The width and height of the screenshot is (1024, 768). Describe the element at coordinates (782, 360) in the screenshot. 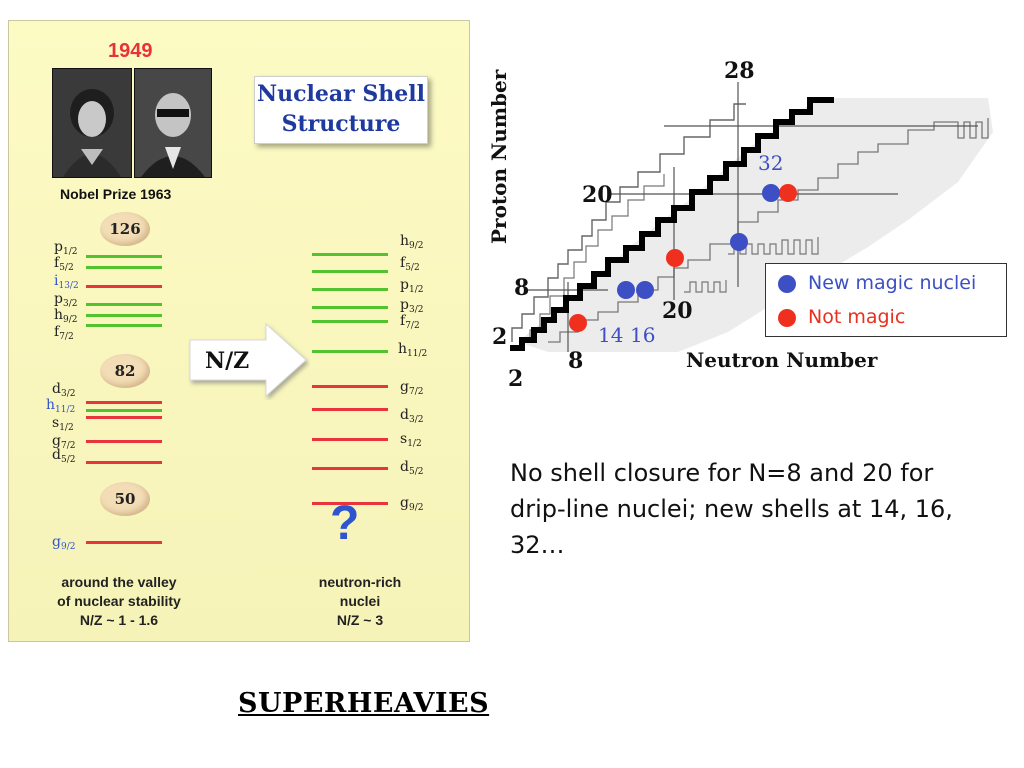

I see `x-axis-label: Neutron Number` at that location.